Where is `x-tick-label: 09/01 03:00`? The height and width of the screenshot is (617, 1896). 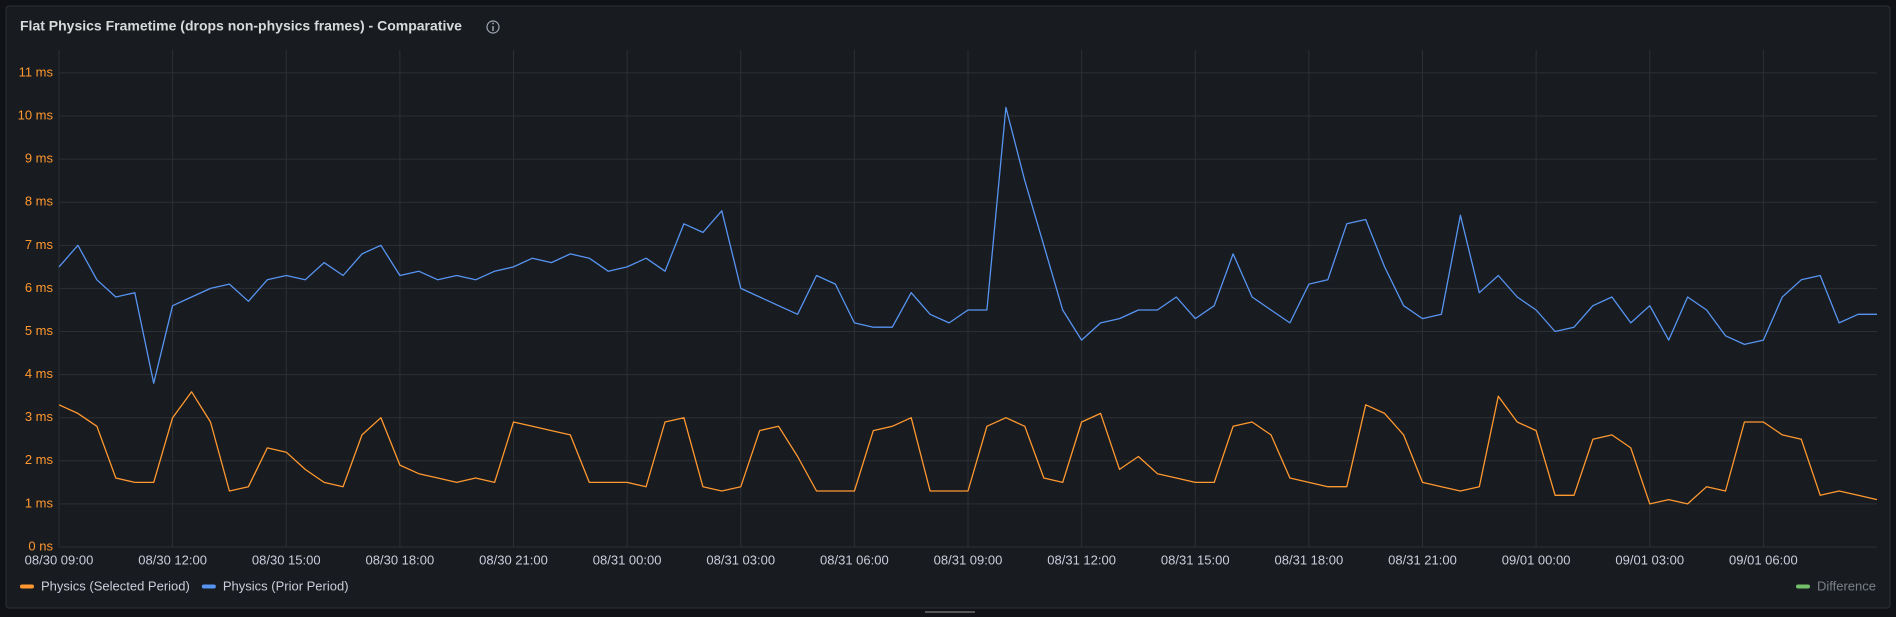 x-tick-label: 09/01 03:00 is located at coordinates (1649, 559).